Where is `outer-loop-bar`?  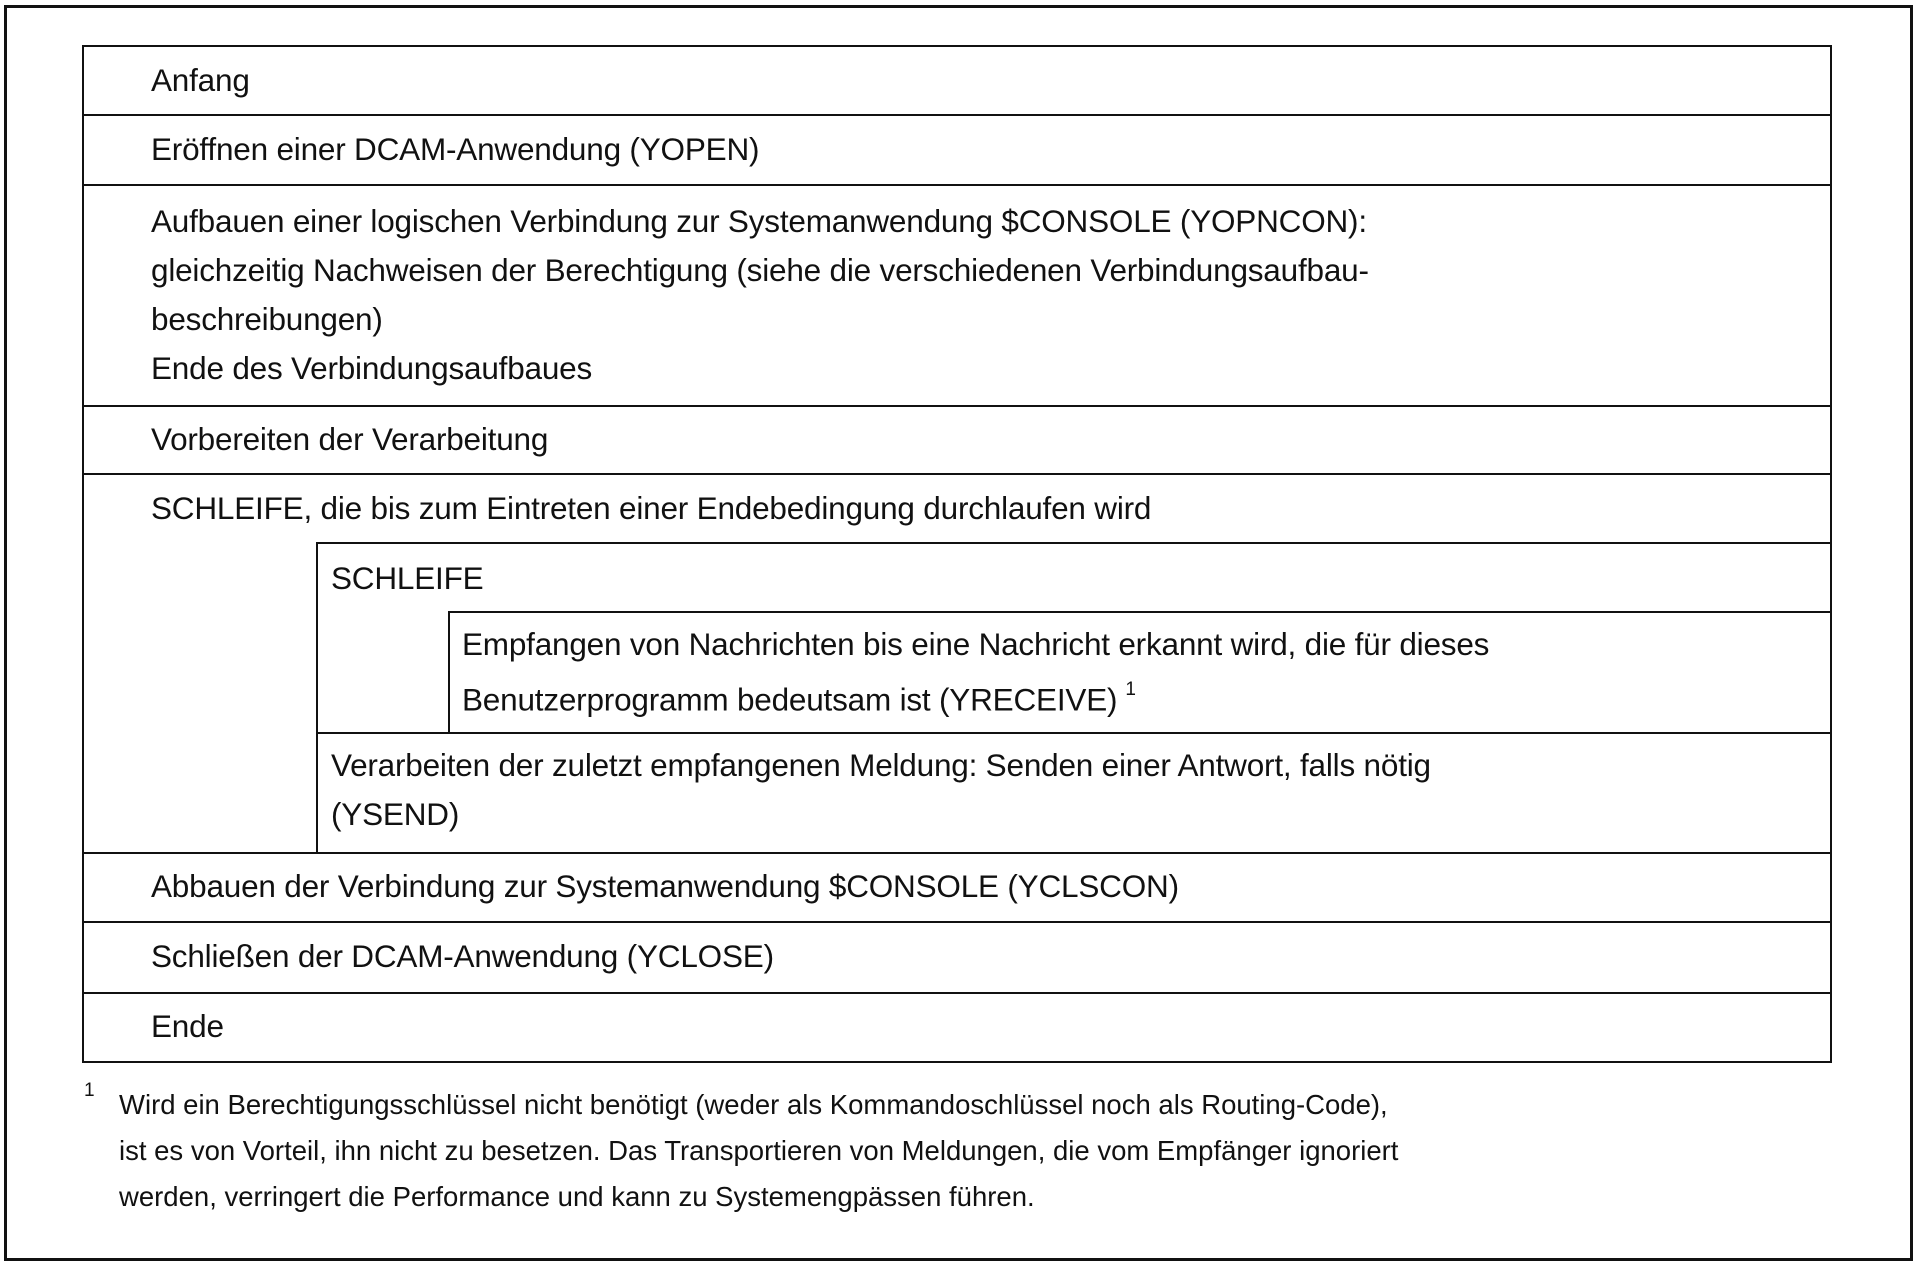
outer-loop-bar is located at coordinates (317, 698).